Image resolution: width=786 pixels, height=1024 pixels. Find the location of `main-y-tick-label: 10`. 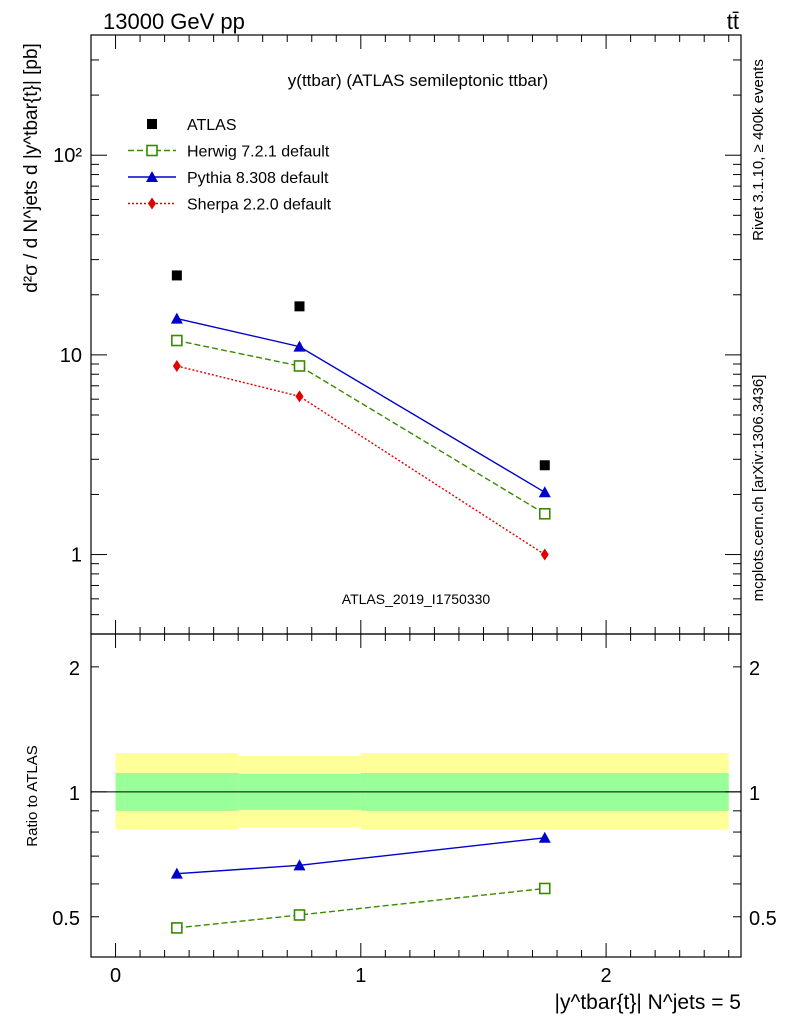

main-y-tick-label: 10 is located at coordinates (71, 356).